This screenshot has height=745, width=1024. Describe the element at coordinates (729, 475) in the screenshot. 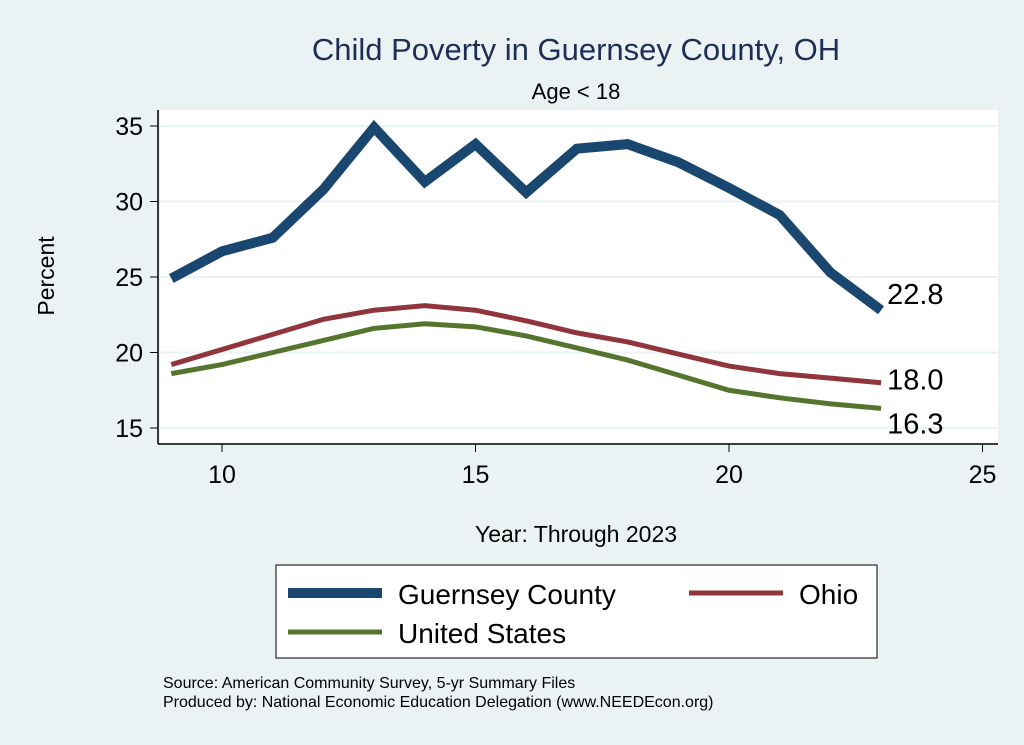

I see `x-tick-label: 20` at that location.